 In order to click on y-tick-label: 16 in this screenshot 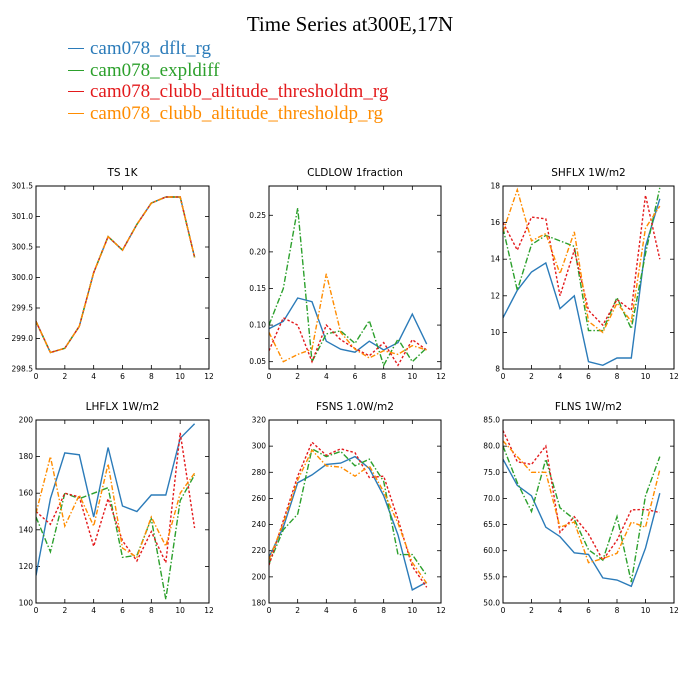, I will do `click(495, 222)`.